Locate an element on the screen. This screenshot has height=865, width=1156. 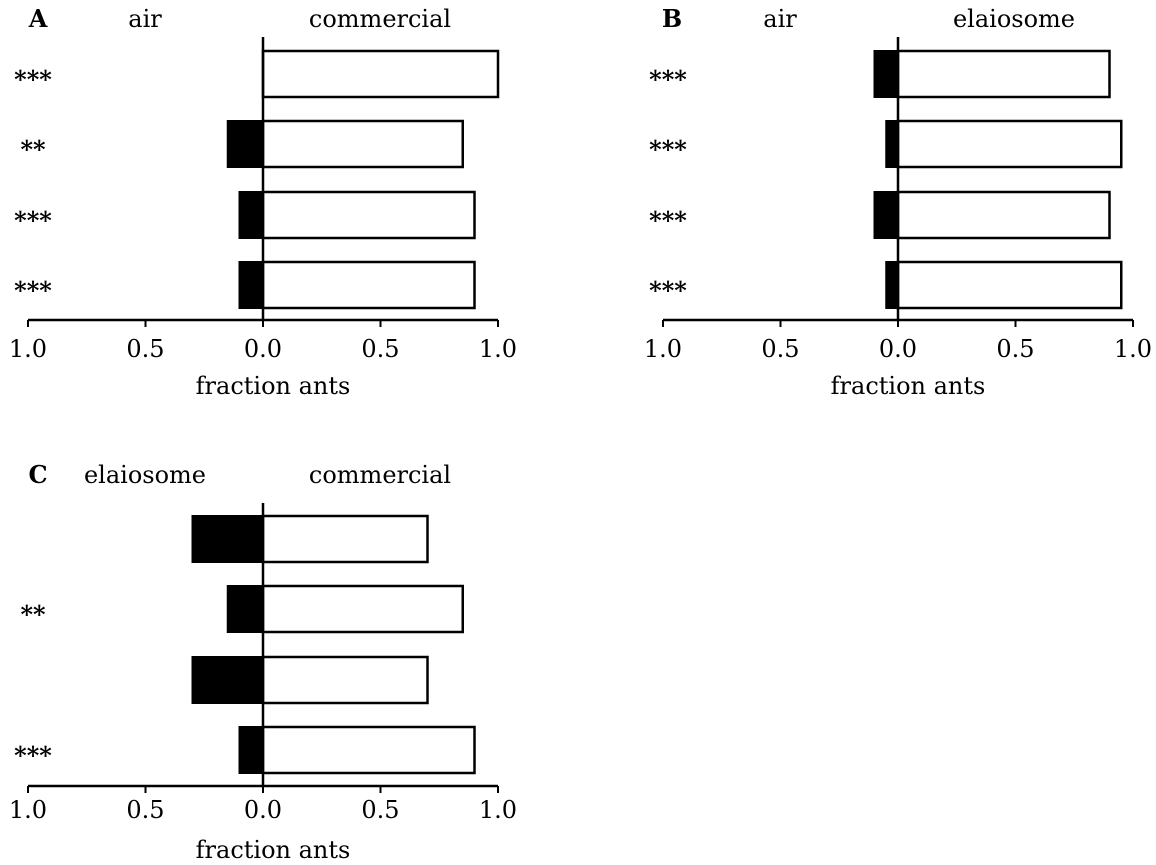
panel-letter: C is located at coordinates (37, 474).